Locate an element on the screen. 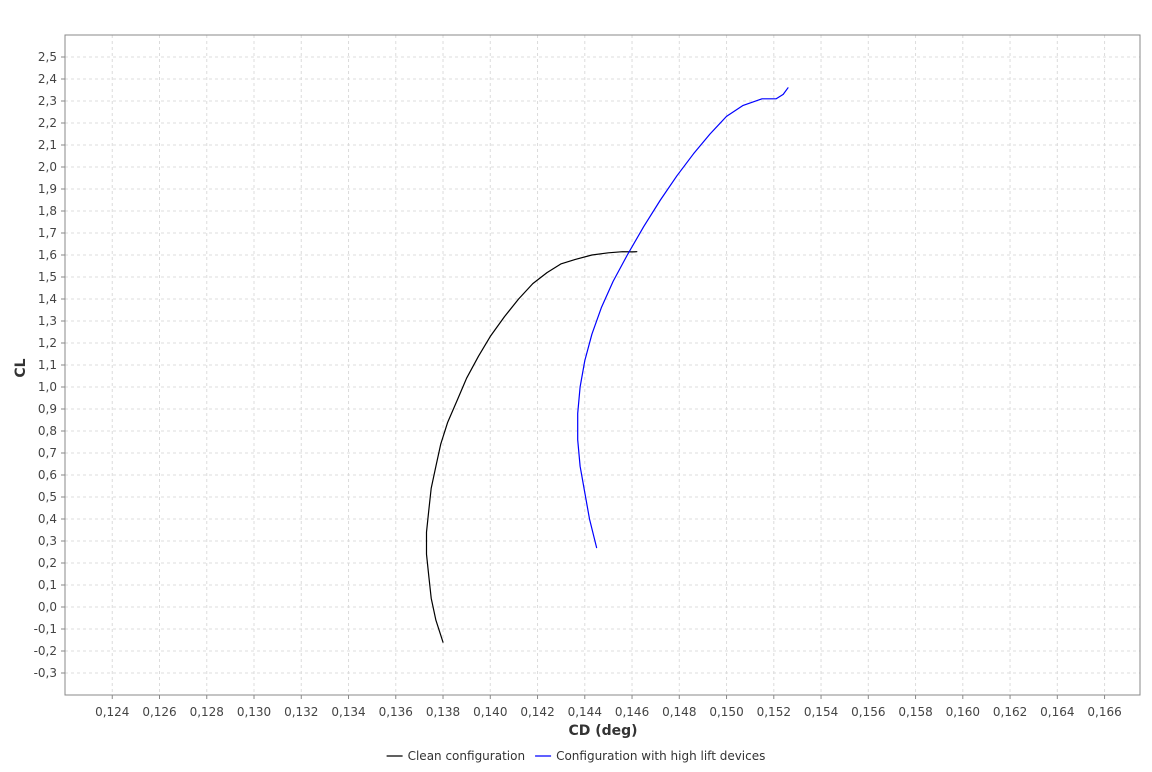 The width and height of the screenshot is (1152, 772). y-tick-label: 1,0 is located at coordinates (47, 387).